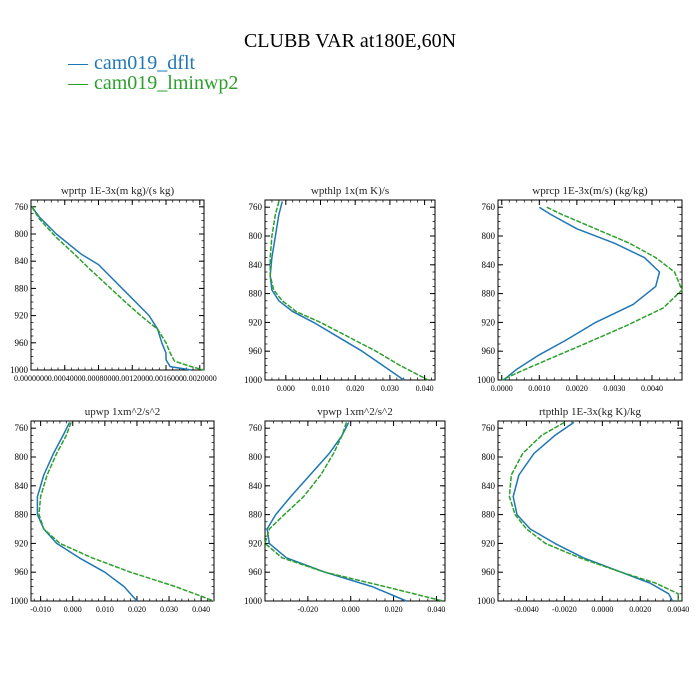 The height and width of the screenshot is (700, 700). What do you see at coordinates (40, 609) in the screenshot?
I see `x-tick-label: -0.010` at bounding box center [40, 609].